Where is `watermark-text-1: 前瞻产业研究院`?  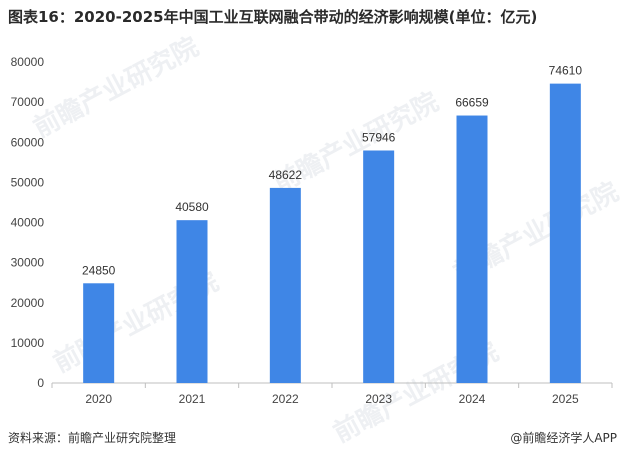
watermark-text-1: 前瞻产业研究院 is located at coordinates (355, 142).